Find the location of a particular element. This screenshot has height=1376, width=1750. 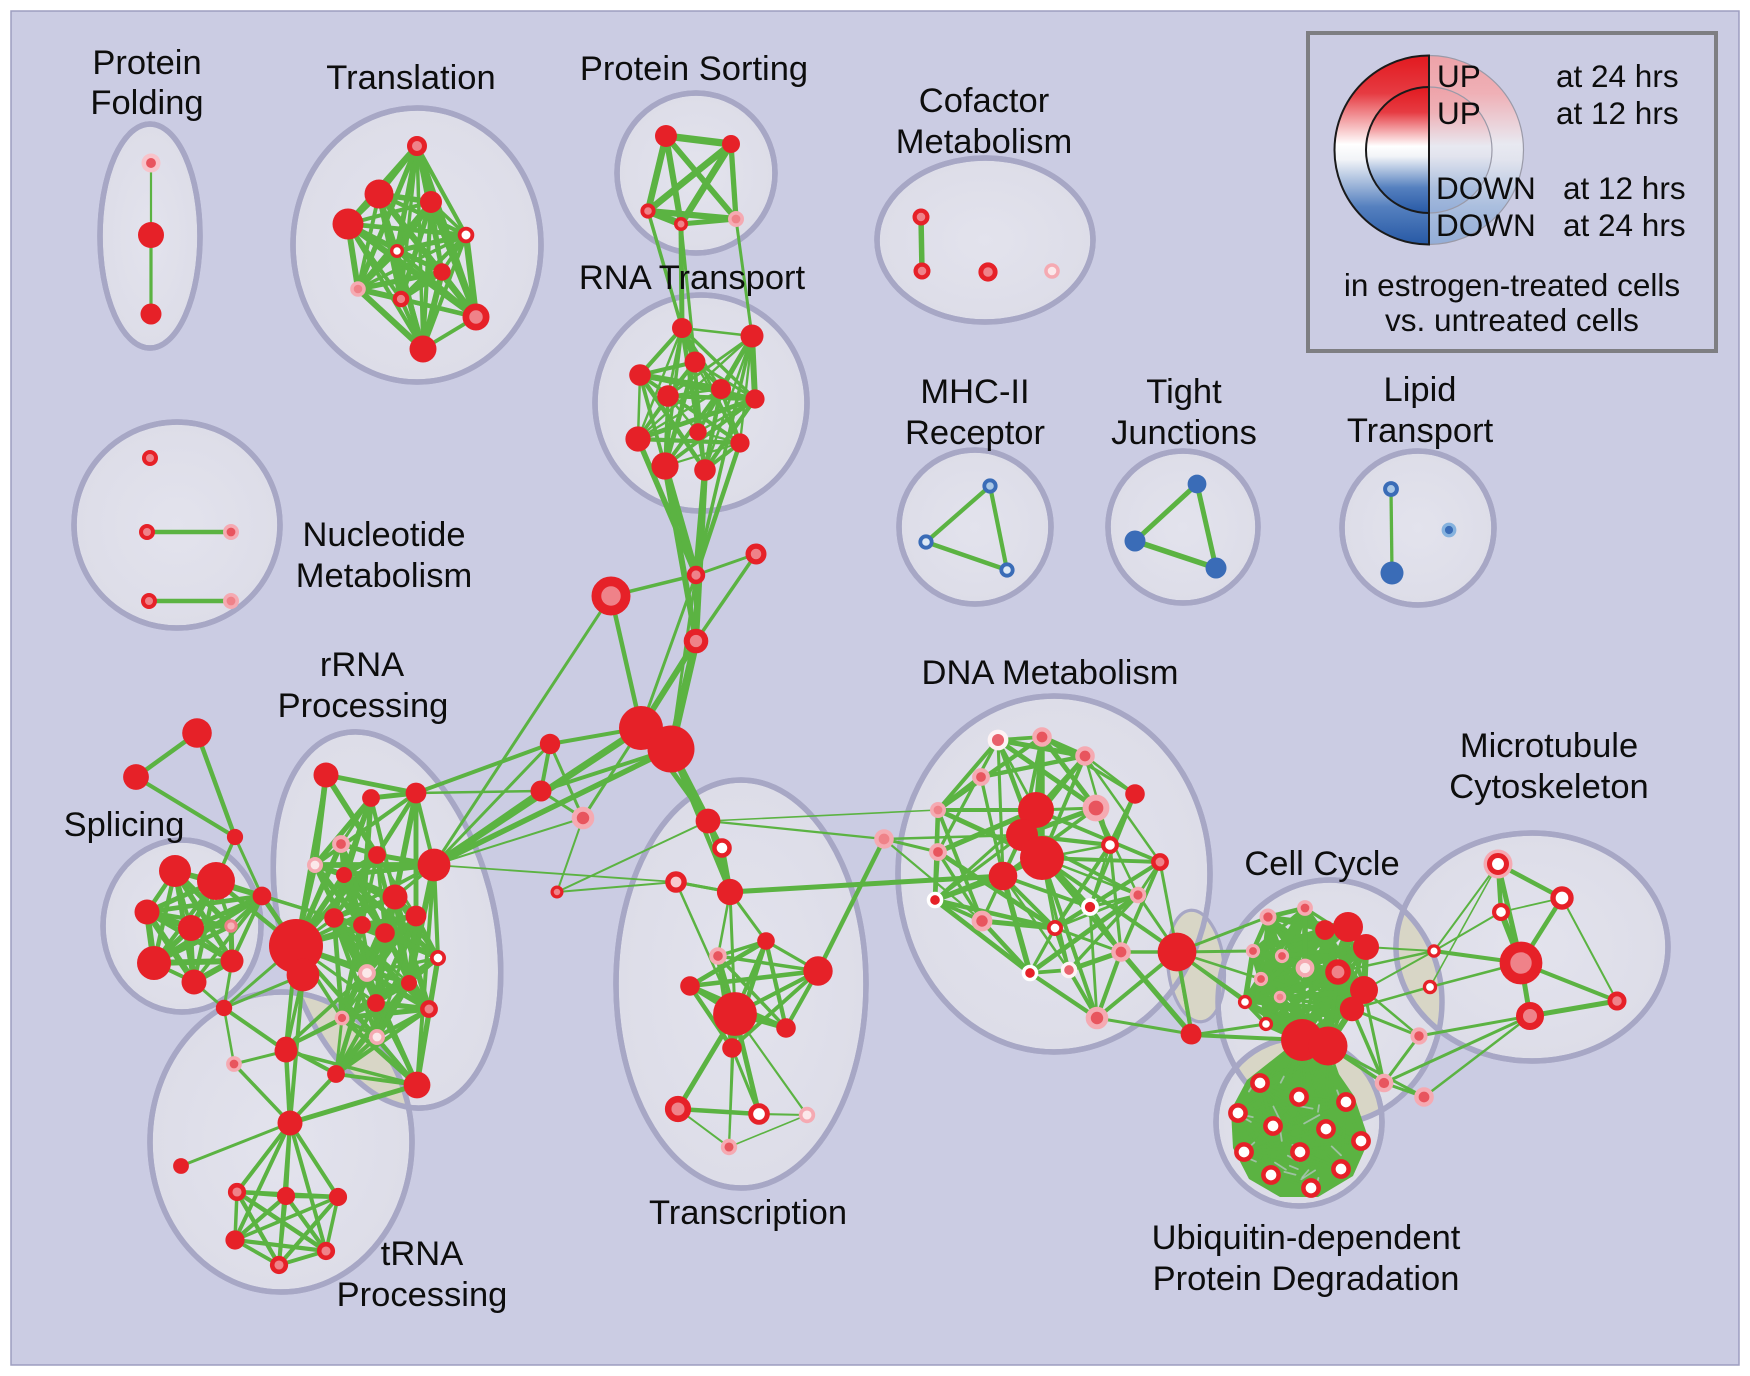

svg-text: vs. untreated cells is located at coordinates (1512, 320).